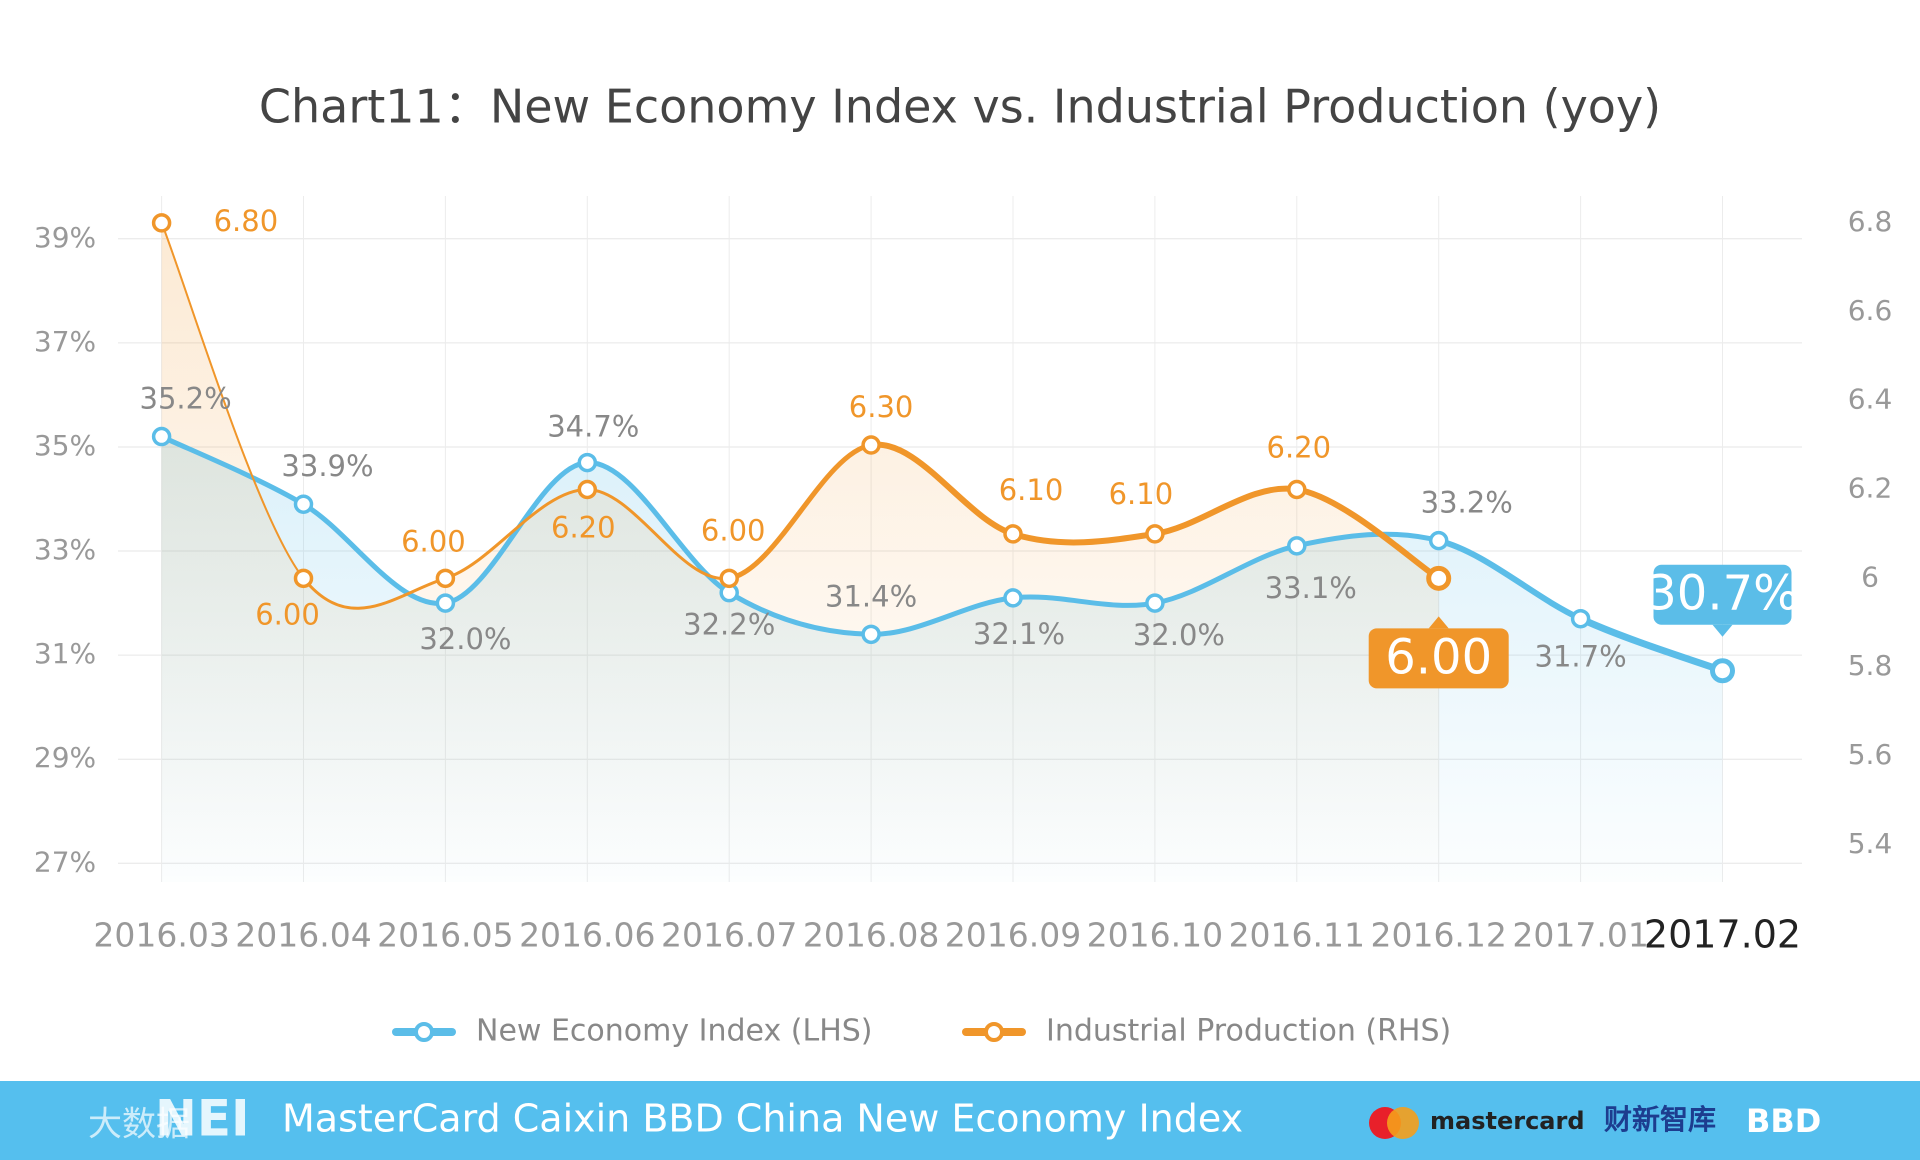 The height and width of the screenshot is (1160, 1920). What do you see at coordinates (445, 935) in the screenshot?
I see `x-tick-label: 2016.05` at bounding box center [445, 935].